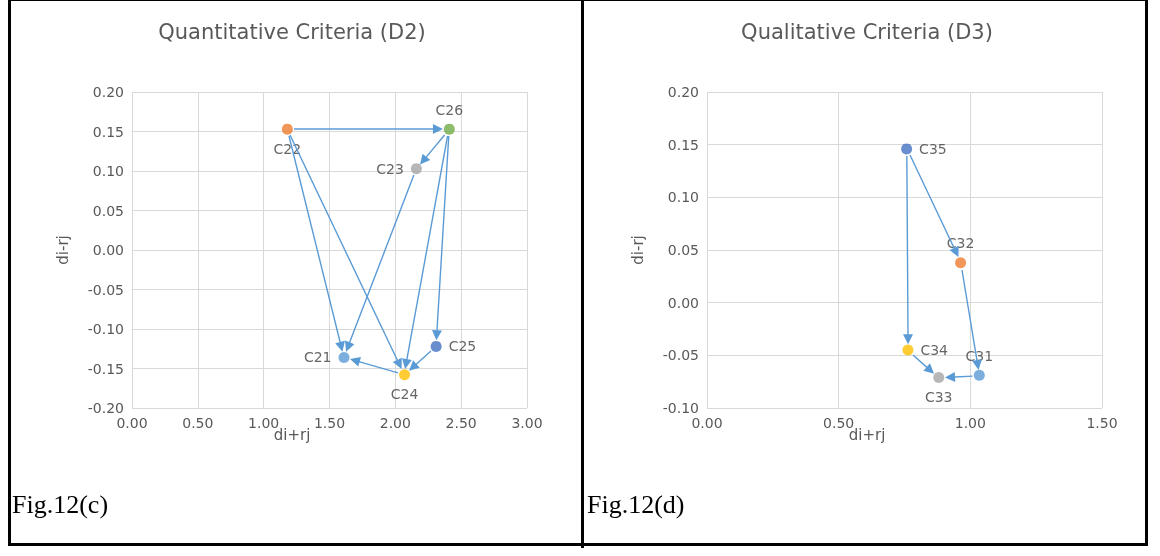  Describe the element at coordinates (404, 394) in the screenshot. I see `series-label: C24` at that location.